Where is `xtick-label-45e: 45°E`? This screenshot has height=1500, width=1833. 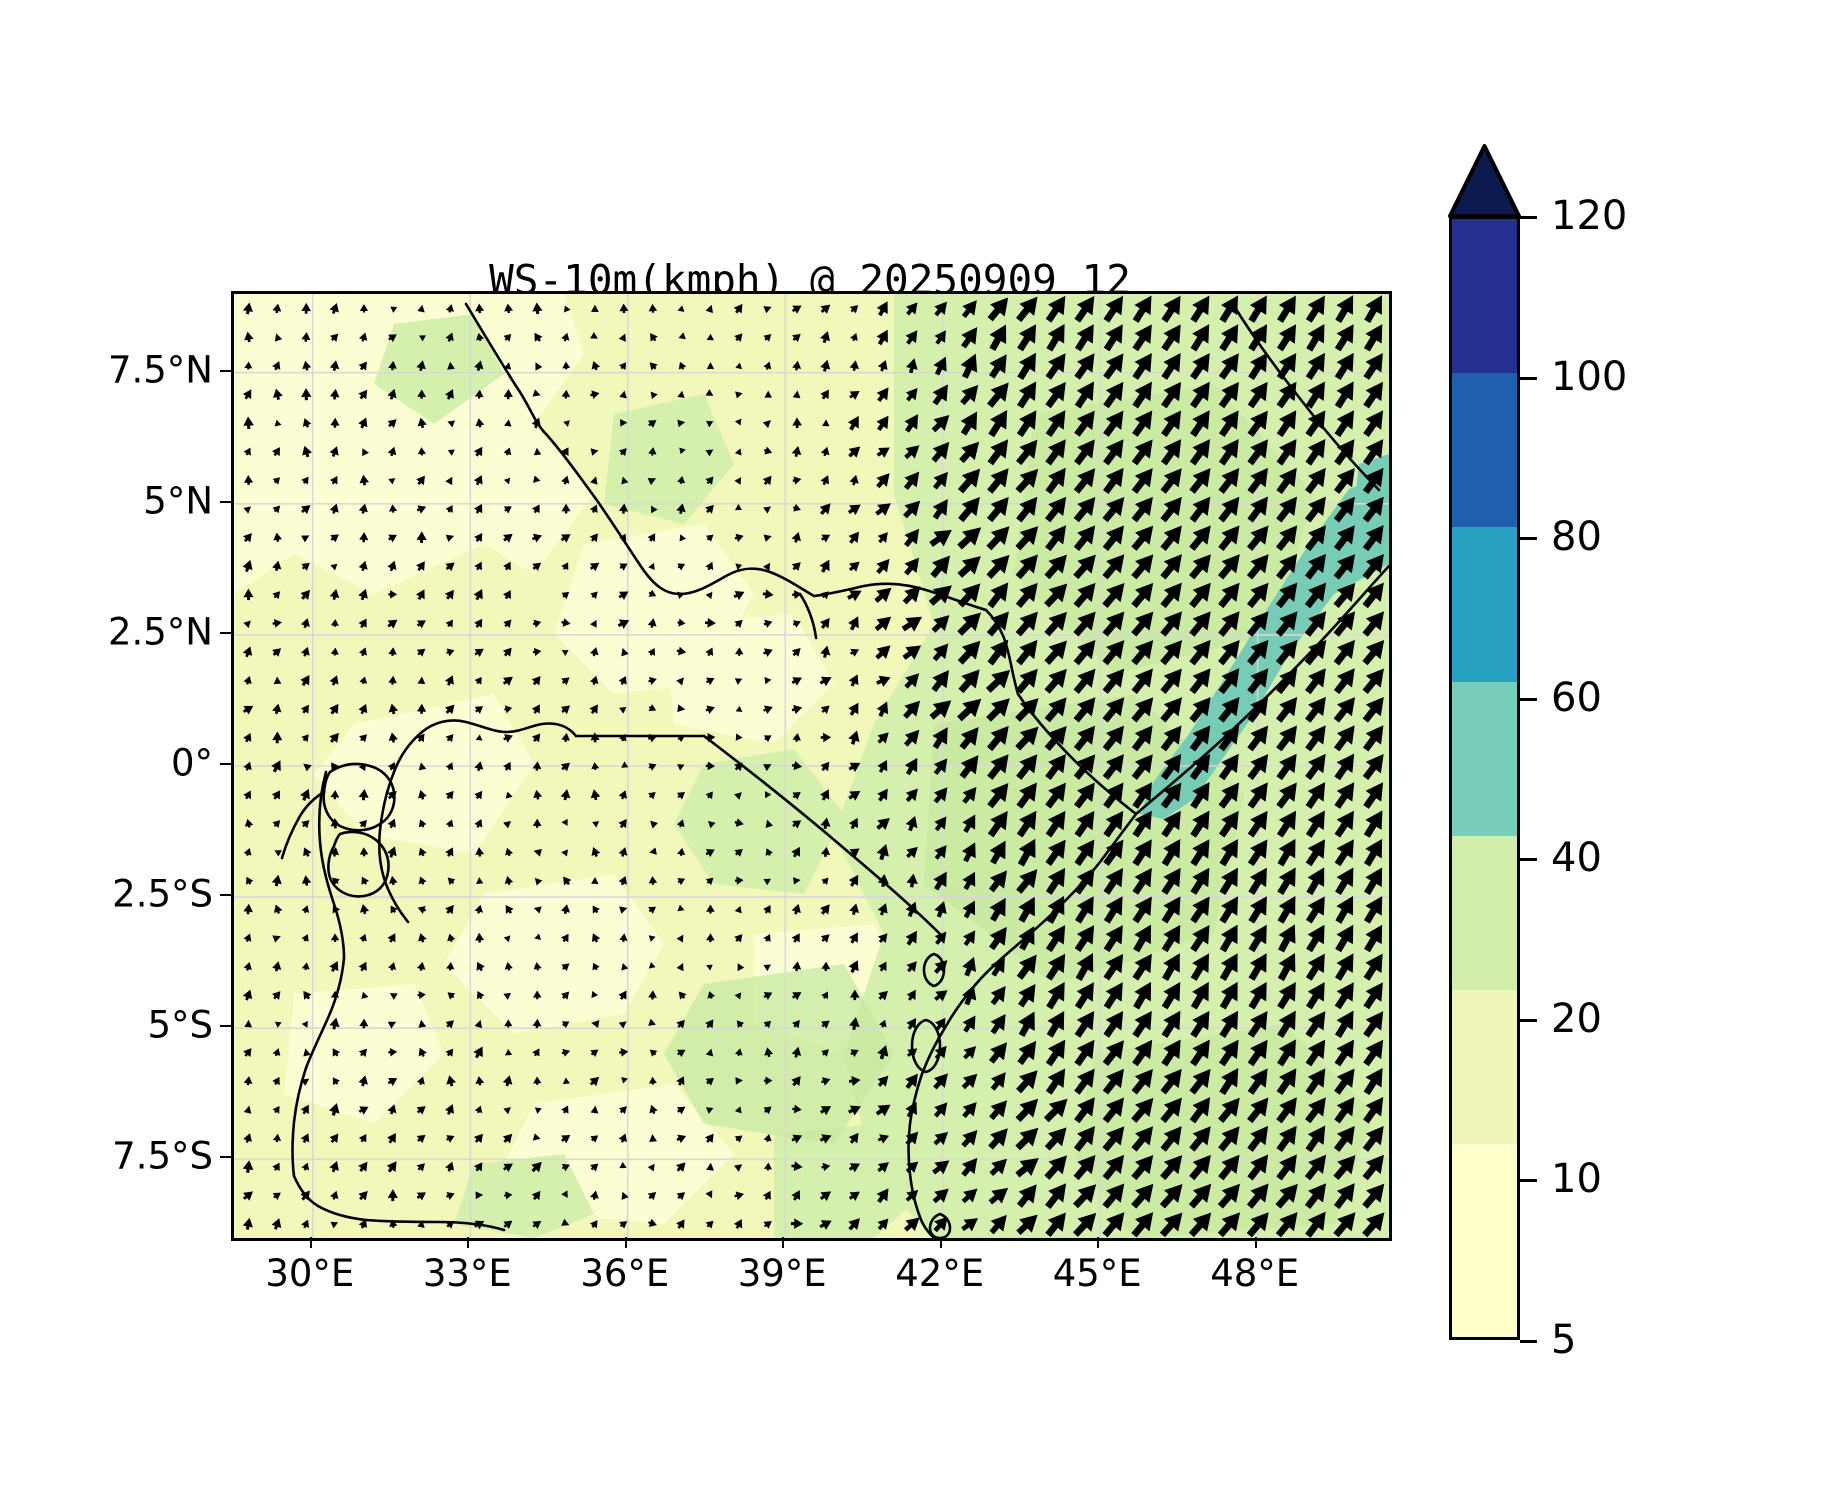
xtick-label-45e: 45°E is located at coordinates (1097, 1273).